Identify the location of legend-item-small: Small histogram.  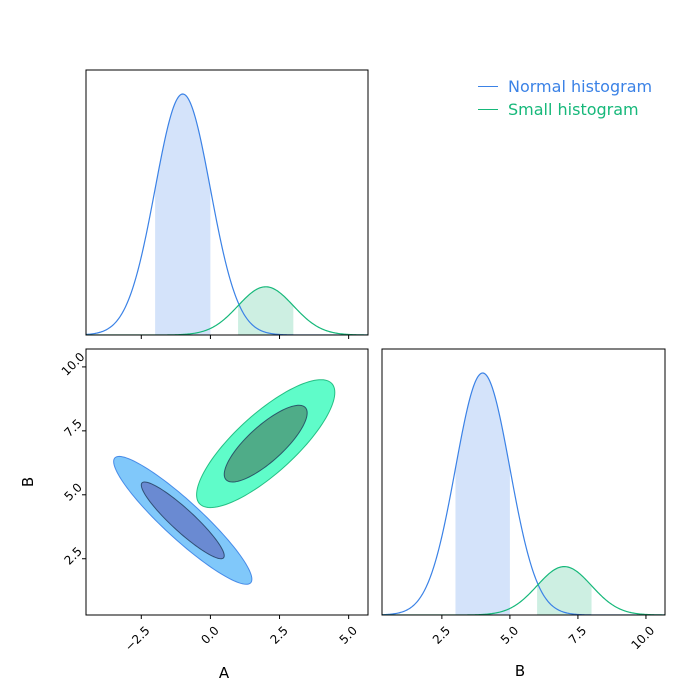
(565, 109).